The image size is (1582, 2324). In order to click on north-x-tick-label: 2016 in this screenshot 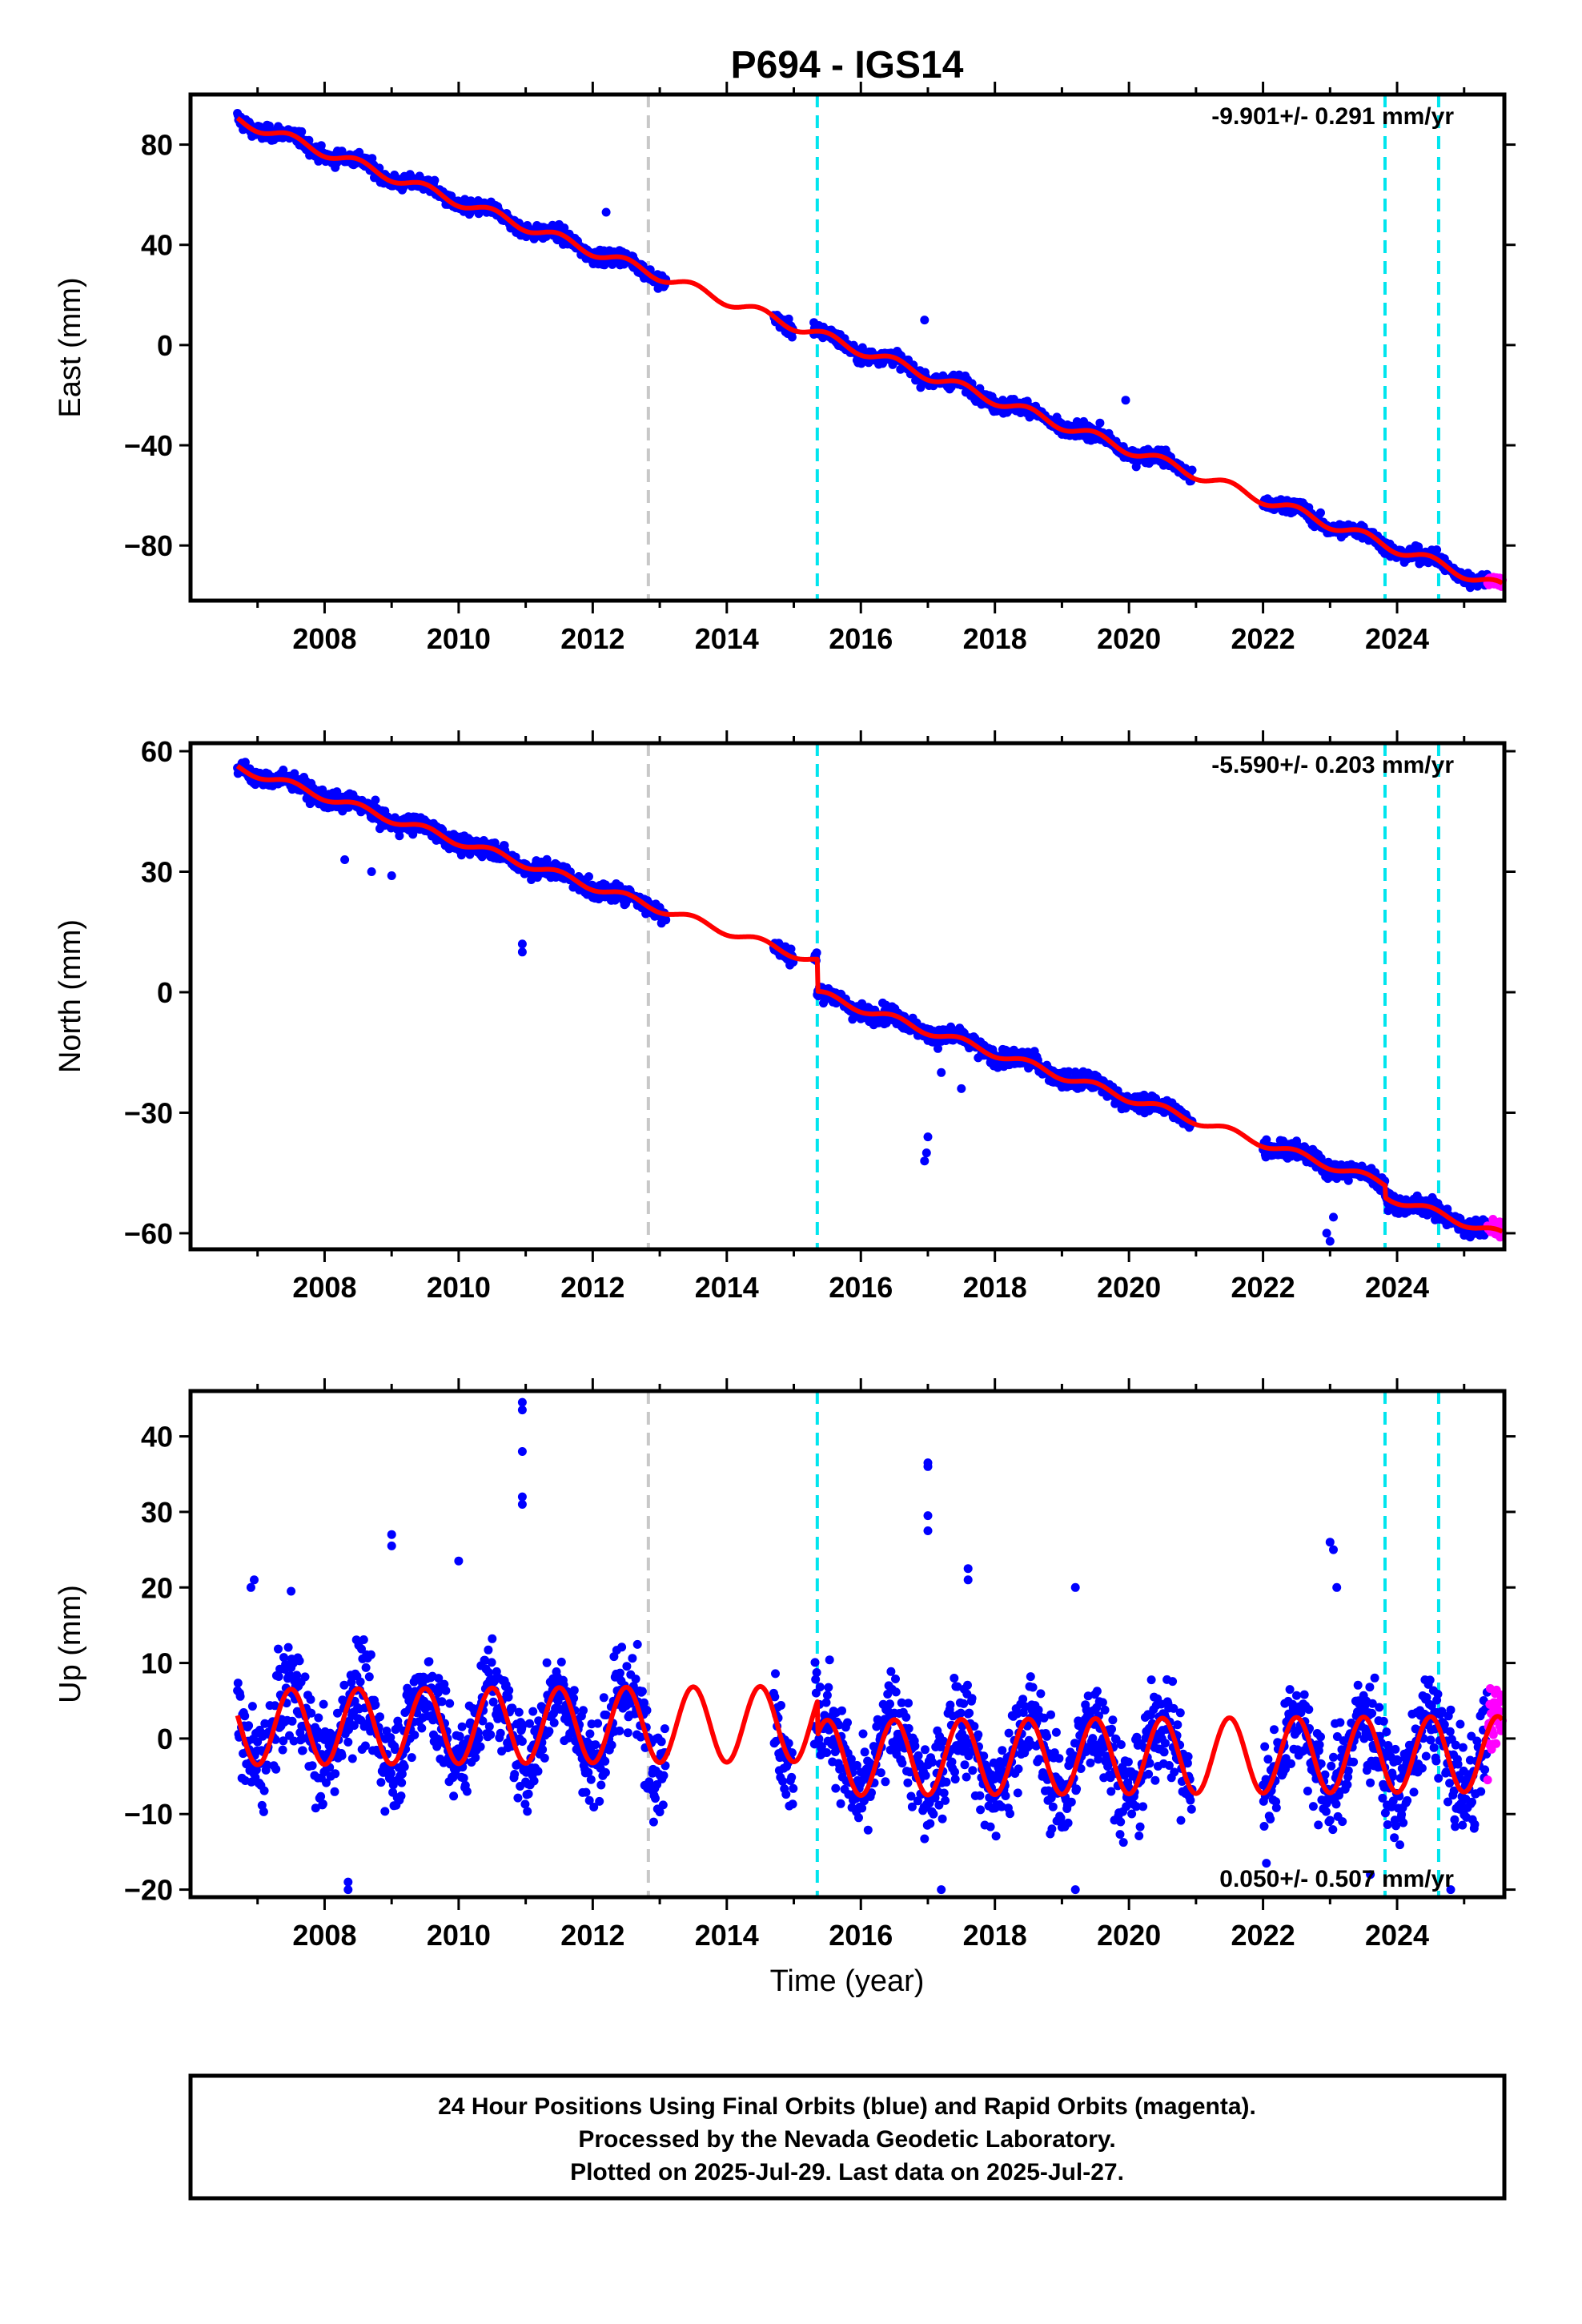, I will do `click(861, 1287)`.